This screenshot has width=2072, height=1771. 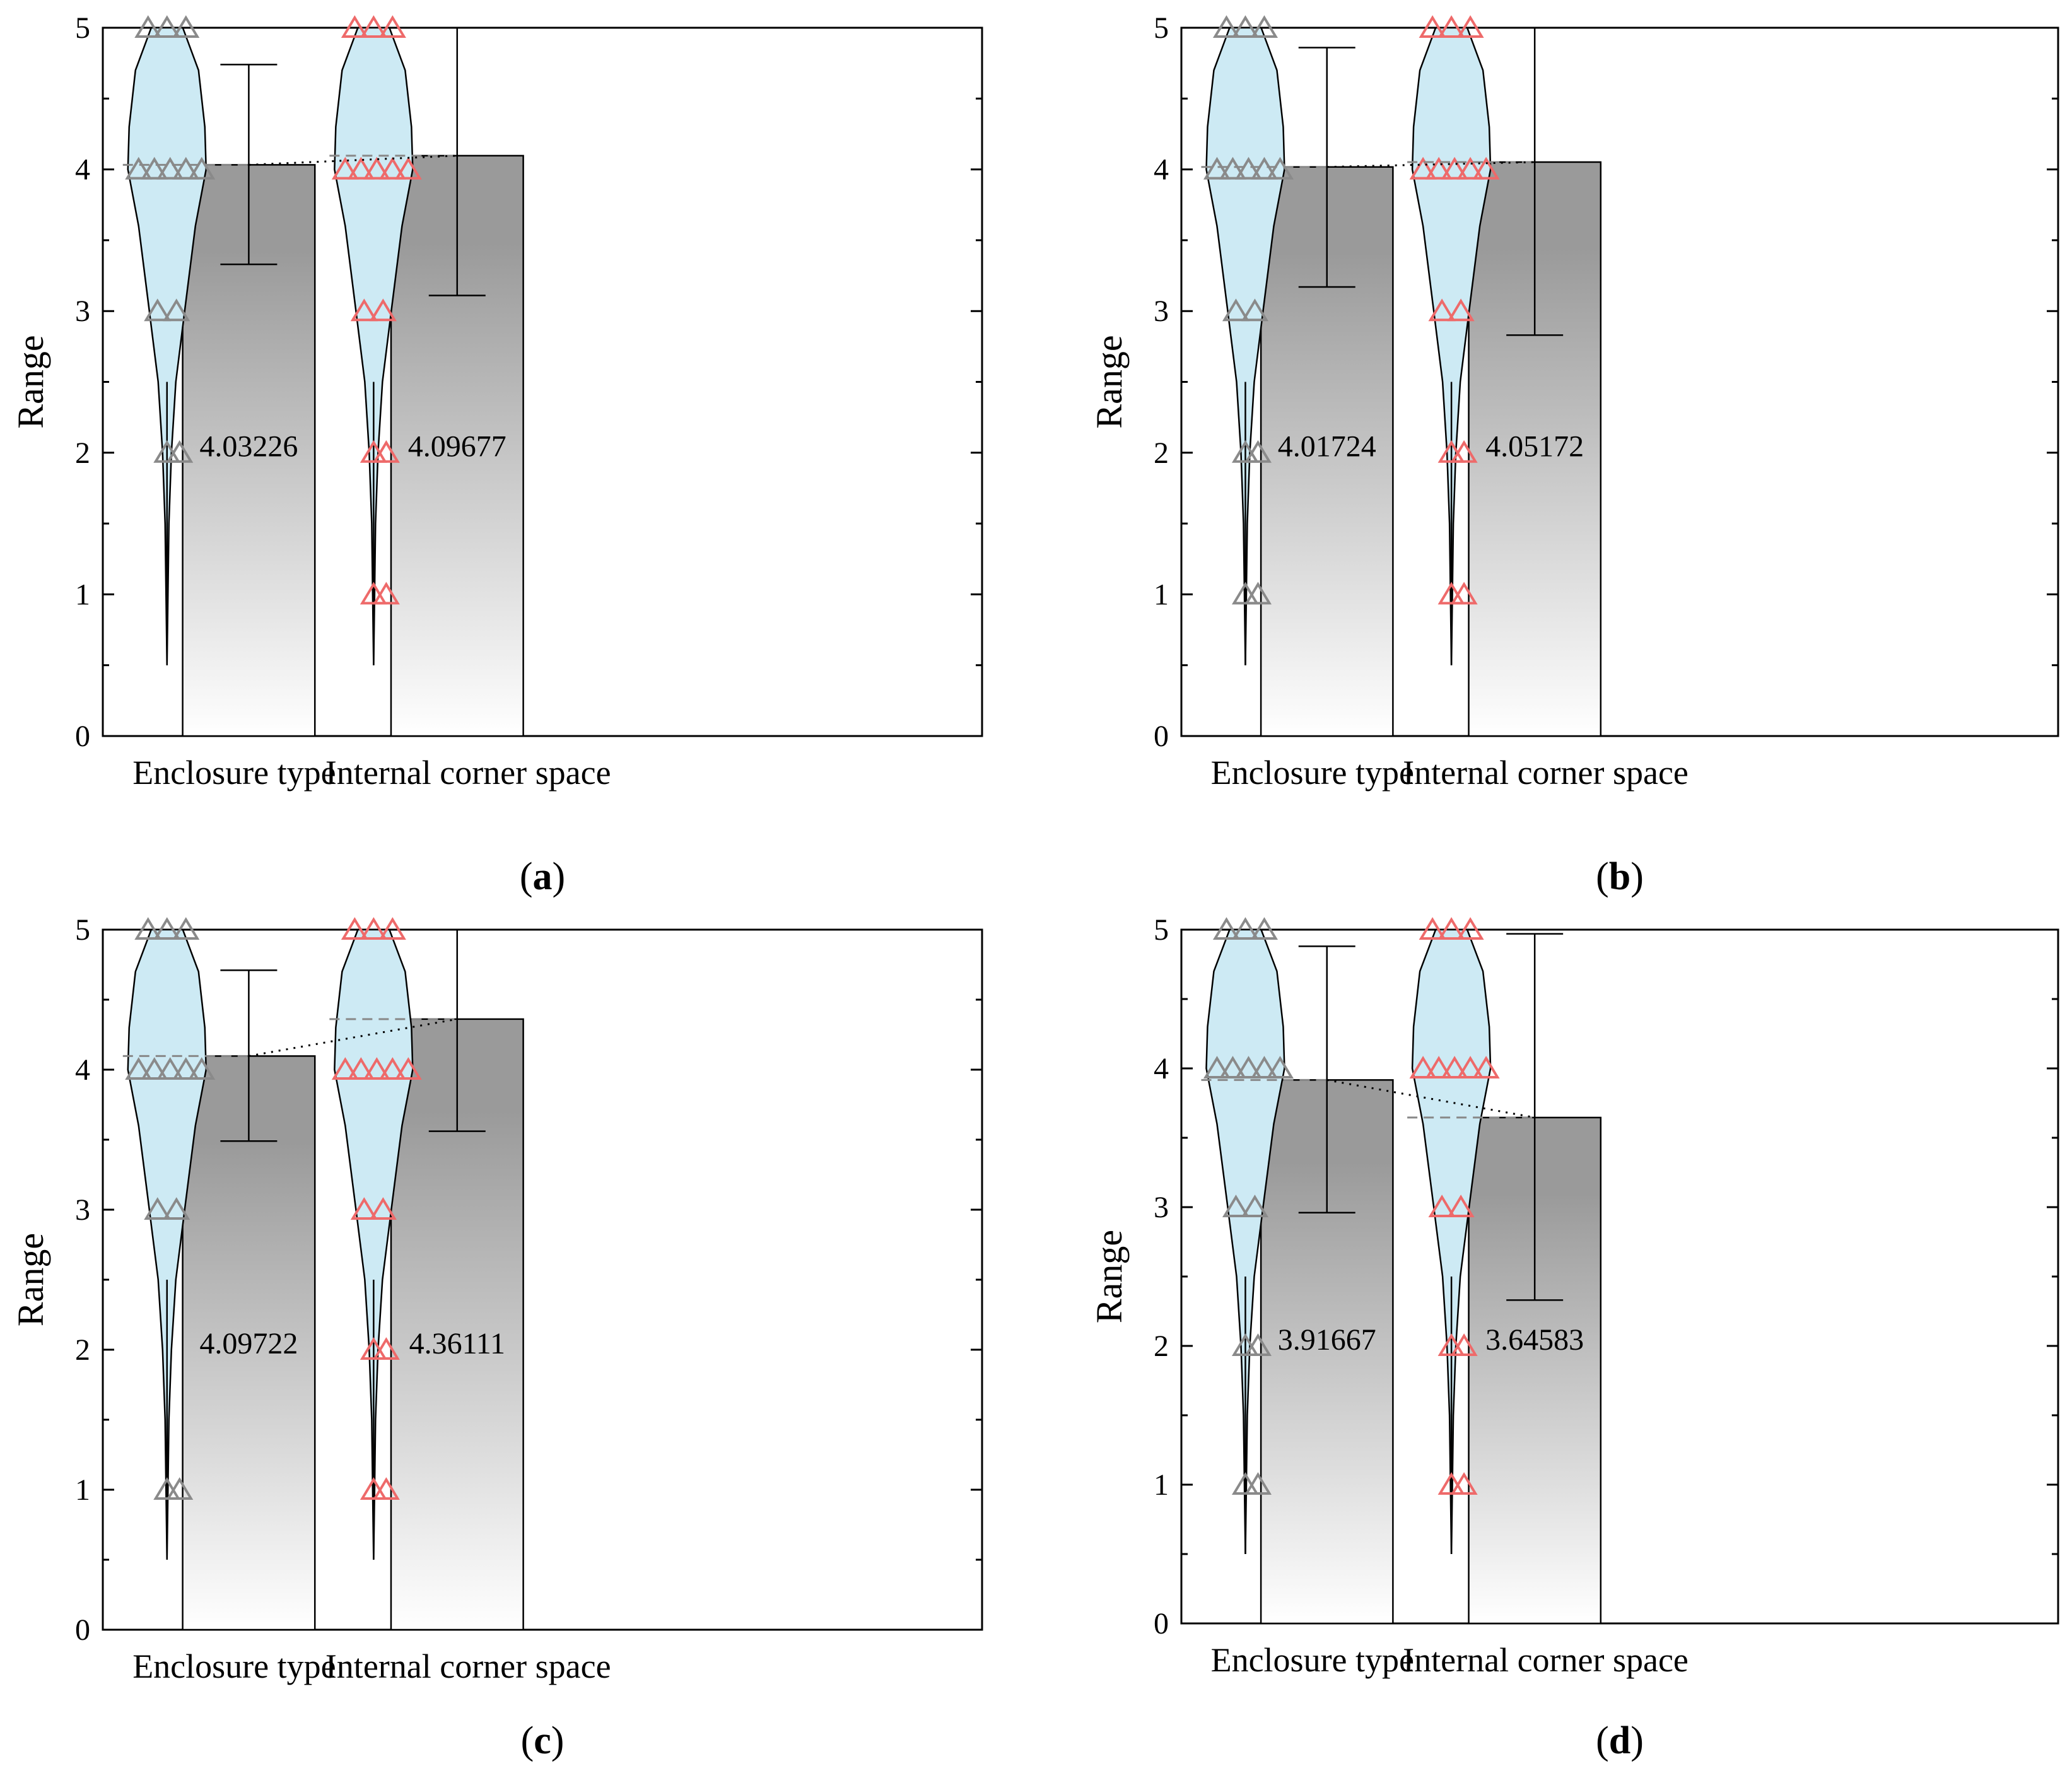 I want to click on panel-label-letter: d, so click(x=1619, y=1741).